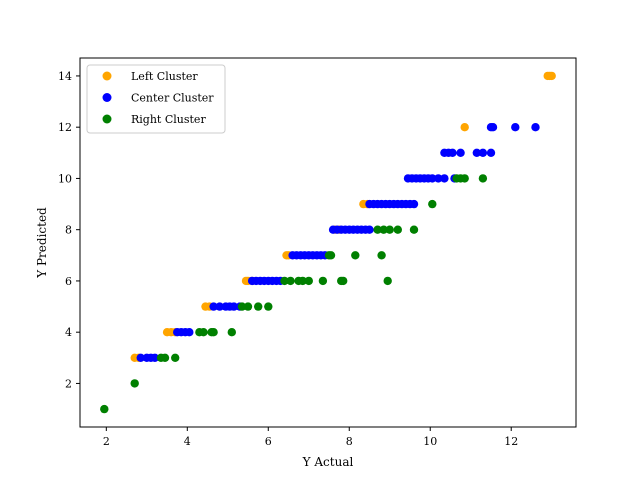 Image resolution: width=640 pixels, height=480 pixels. Describe the element at coordinates (164, 76) in the screenshot. I see `legend-label: Left Cluster` at that location.